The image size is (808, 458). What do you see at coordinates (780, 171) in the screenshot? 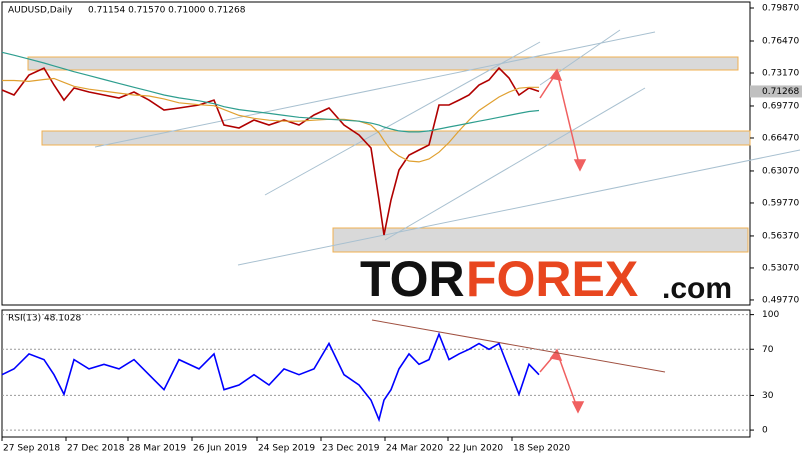
I see `y-tick-label: 0.63070` at bounding box center [780, 171].